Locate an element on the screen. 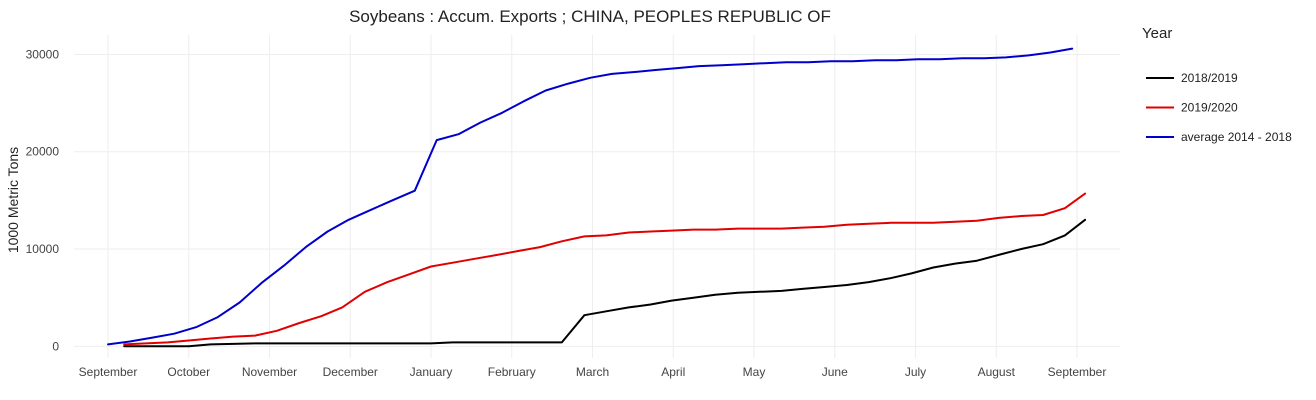 This screenshot has height=400, width=1316. legend-label: 2019/2020 is located at coordinates (1209, 108).